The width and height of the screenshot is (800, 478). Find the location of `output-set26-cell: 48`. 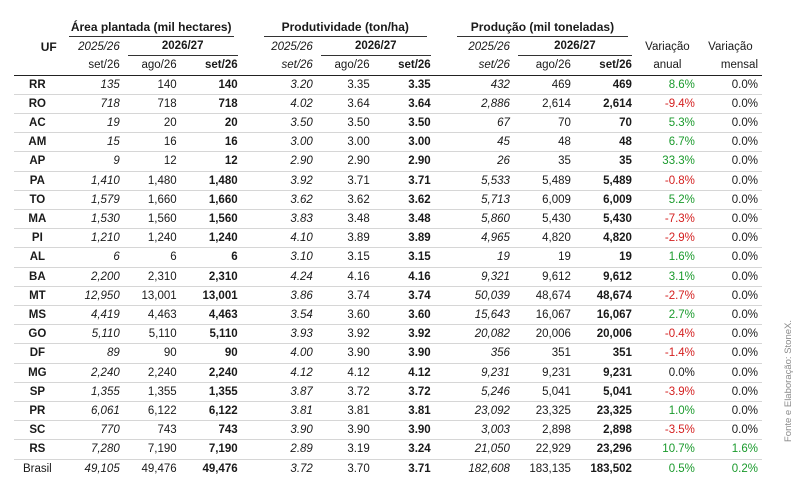

output-set26-cell: 48 is located at coordinates (605, 142).